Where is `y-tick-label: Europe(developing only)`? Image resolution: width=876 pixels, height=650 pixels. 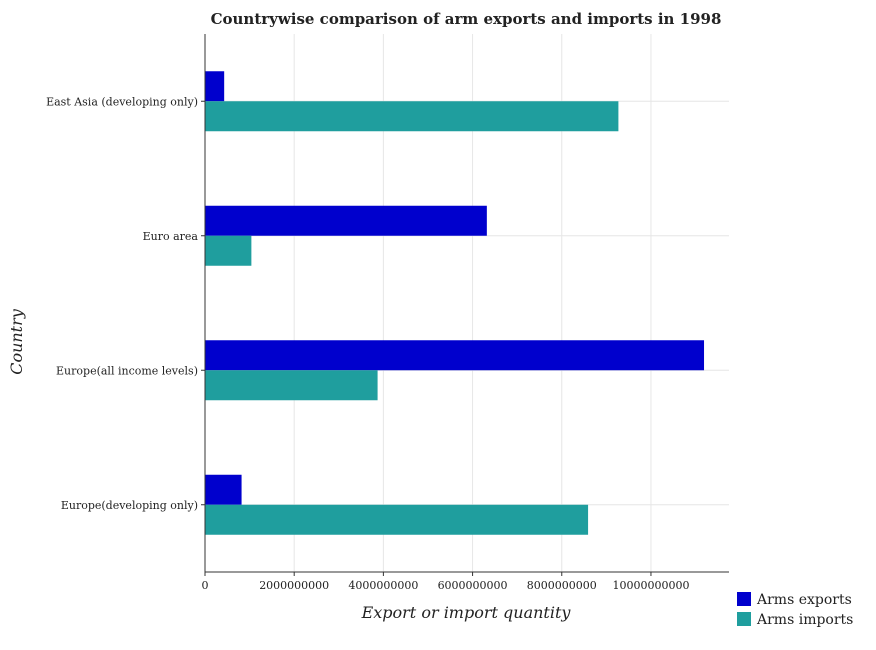 y-tick-label: Europe(developing only) is located at coordinates (129, 505).